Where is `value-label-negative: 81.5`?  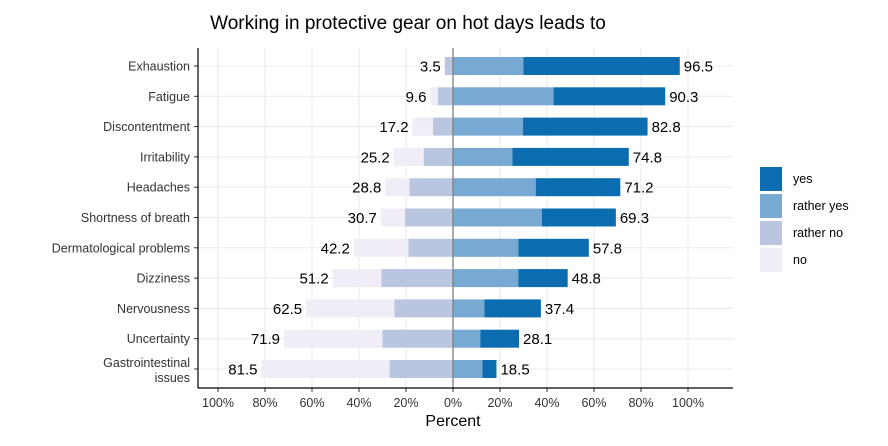 value-label-negative: 81.5 is located at coordinates (242, 370).